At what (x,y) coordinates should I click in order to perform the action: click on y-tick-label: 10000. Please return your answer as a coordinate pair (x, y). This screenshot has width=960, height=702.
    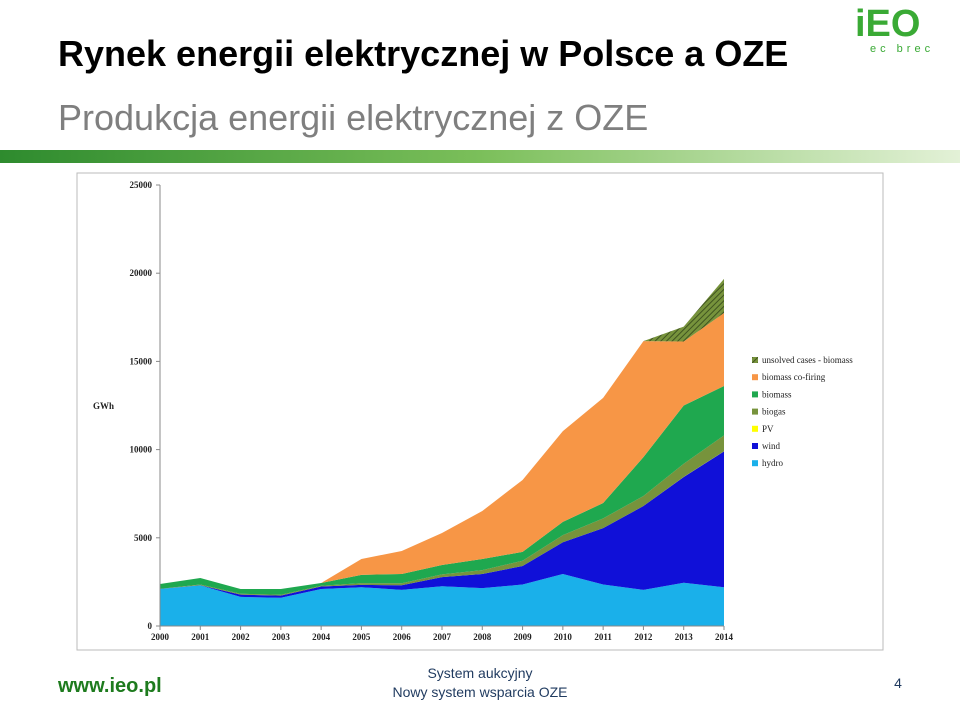
    Looking at the image, I should click on (141, 450).